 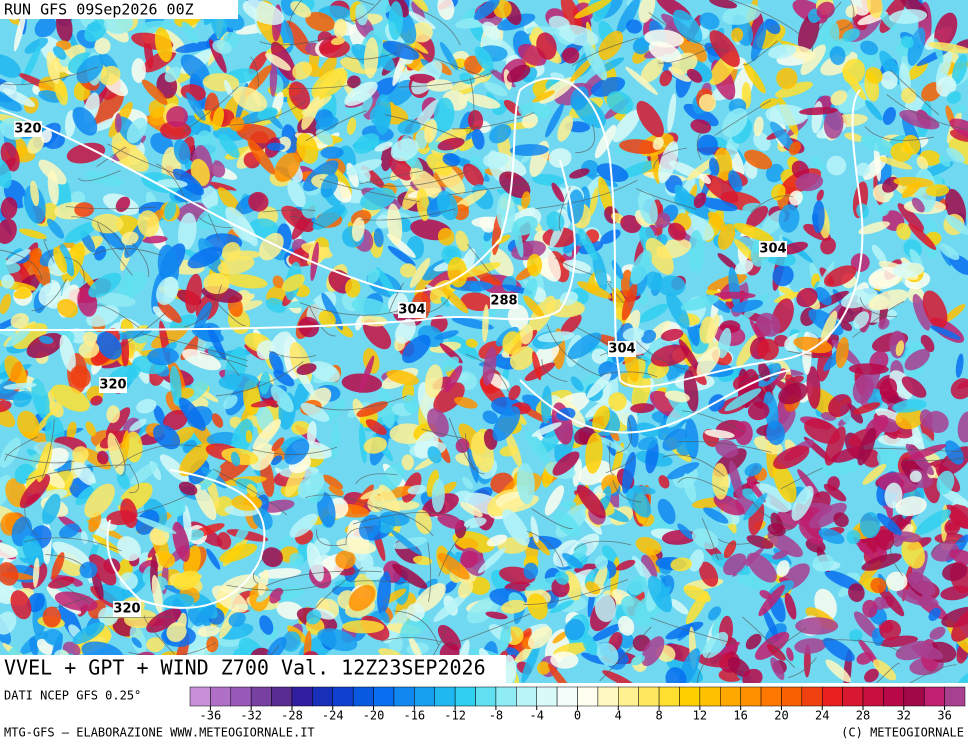 I want to click on colorbar-tick-label: 16, so click(x=740, y=716).